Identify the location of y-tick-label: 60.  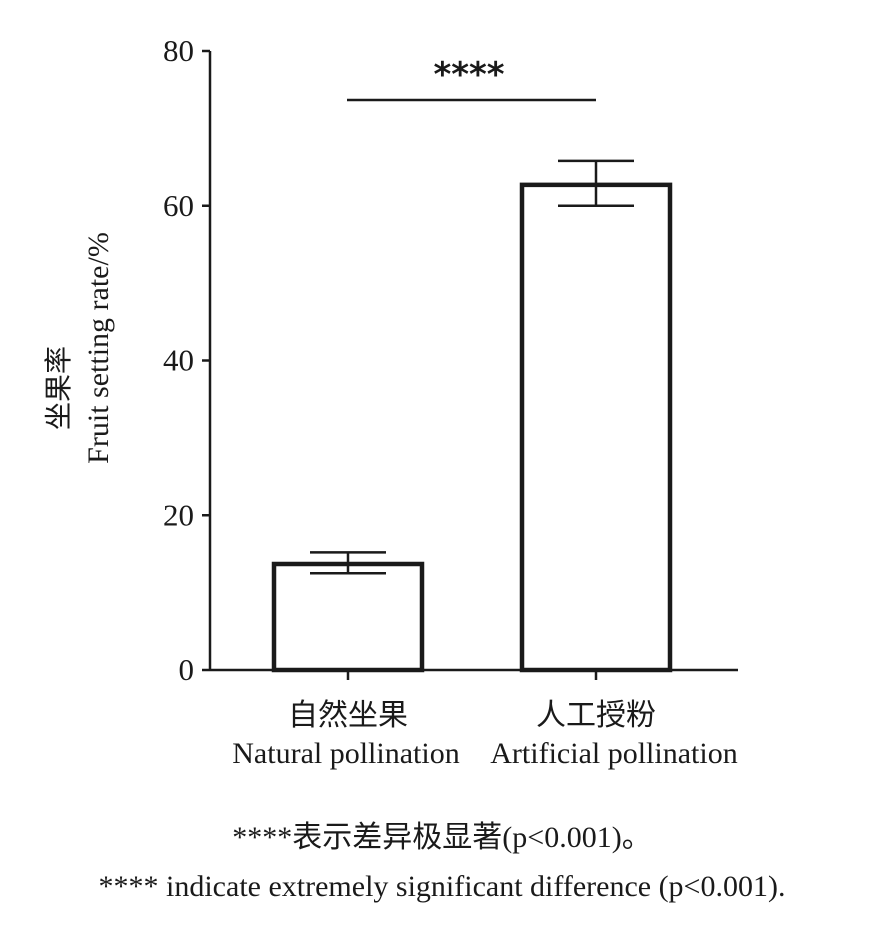
(178, 205).